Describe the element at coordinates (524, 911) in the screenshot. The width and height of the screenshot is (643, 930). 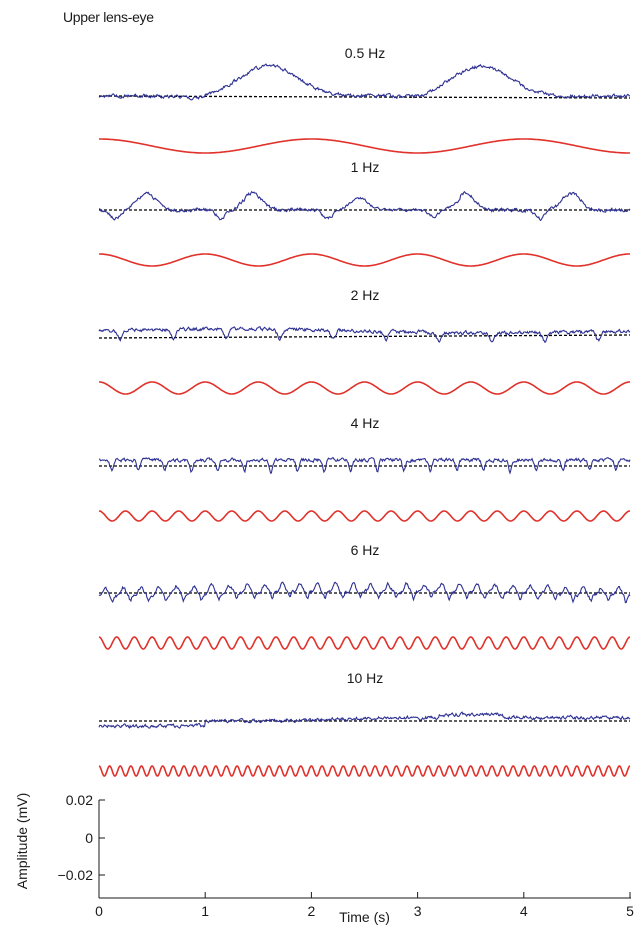
I see `x-tick-label: 4` at that location.